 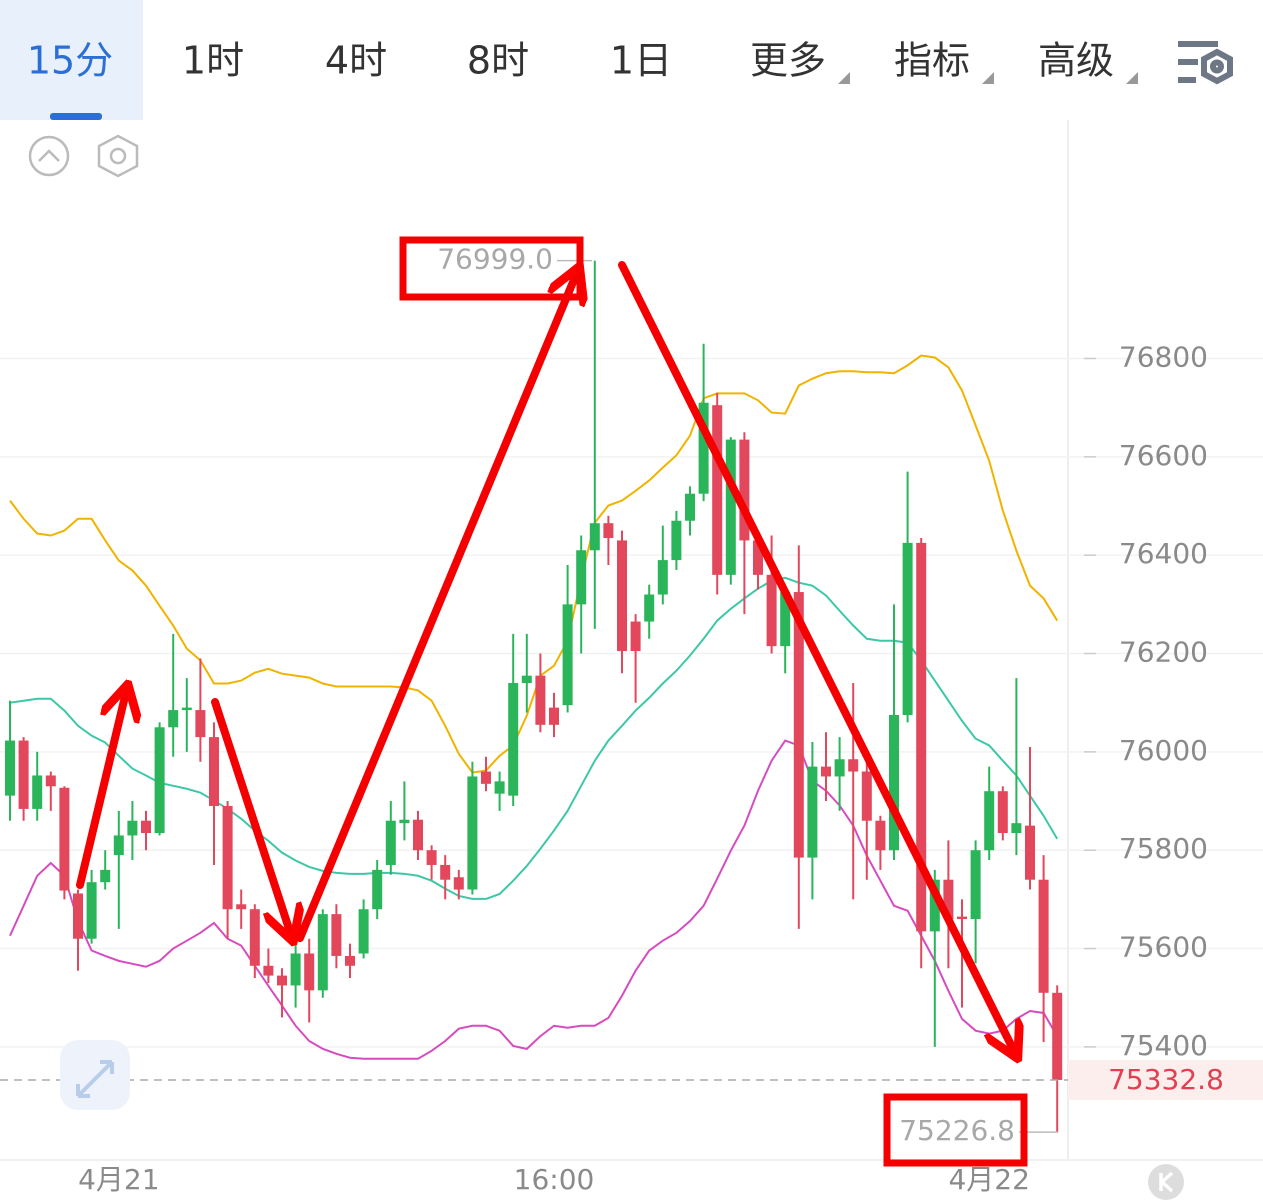 I want to click on k-button, so click(x=1166, y=1182).